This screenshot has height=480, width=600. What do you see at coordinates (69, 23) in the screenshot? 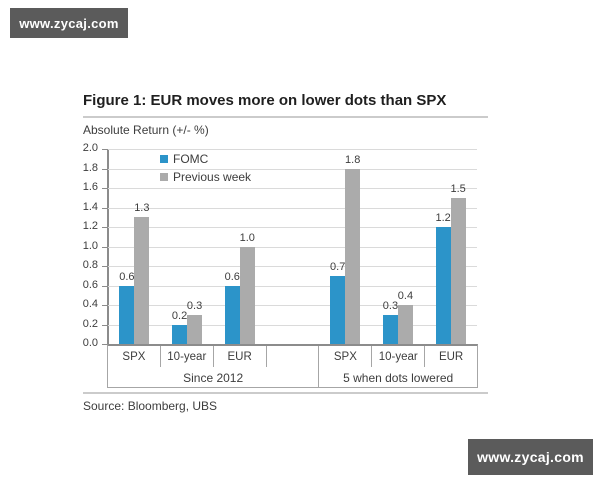
I see `watermark-top-left: www.zycaj.com` at bounding box center [69, 23].